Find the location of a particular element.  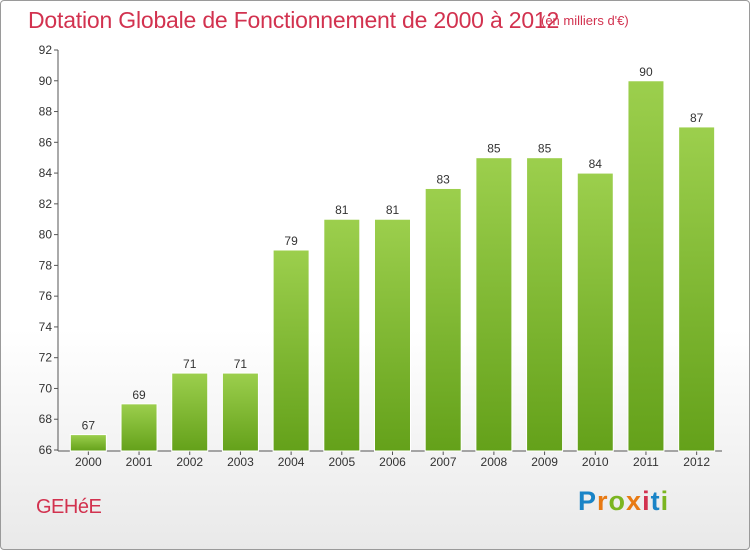

bar-2001 is located at coordinates (139, 427).